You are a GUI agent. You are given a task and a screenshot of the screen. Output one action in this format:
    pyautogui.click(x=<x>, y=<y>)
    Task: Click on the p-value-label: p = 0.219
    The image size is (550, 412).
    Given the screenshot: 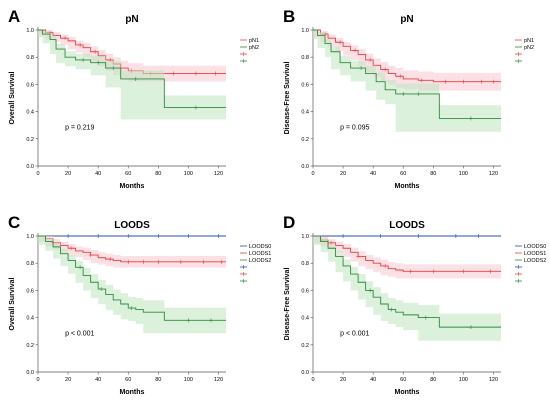 What is the action you would take?
    pyautogui.click(x=79, y=127)
    